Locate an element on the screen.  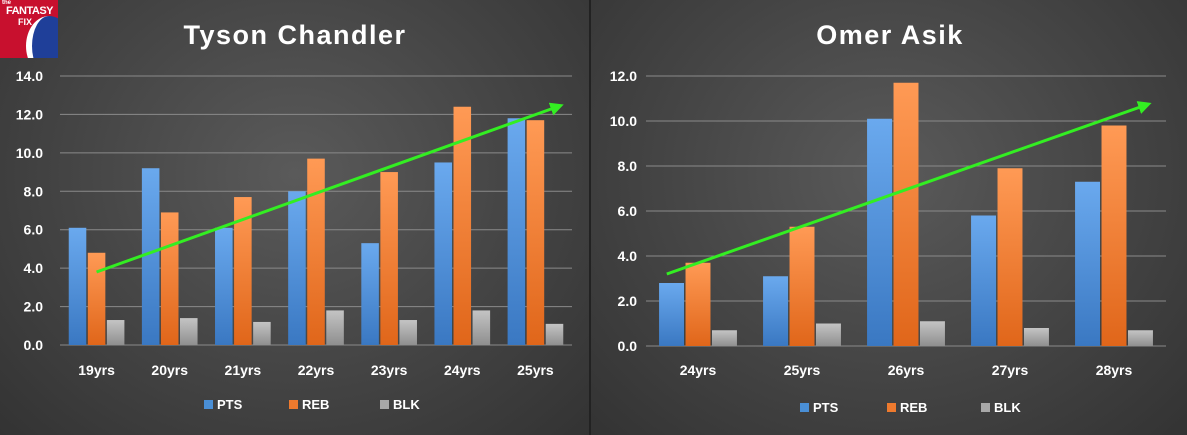
bar-pts-21yrs is located at coordinates (224, 286).